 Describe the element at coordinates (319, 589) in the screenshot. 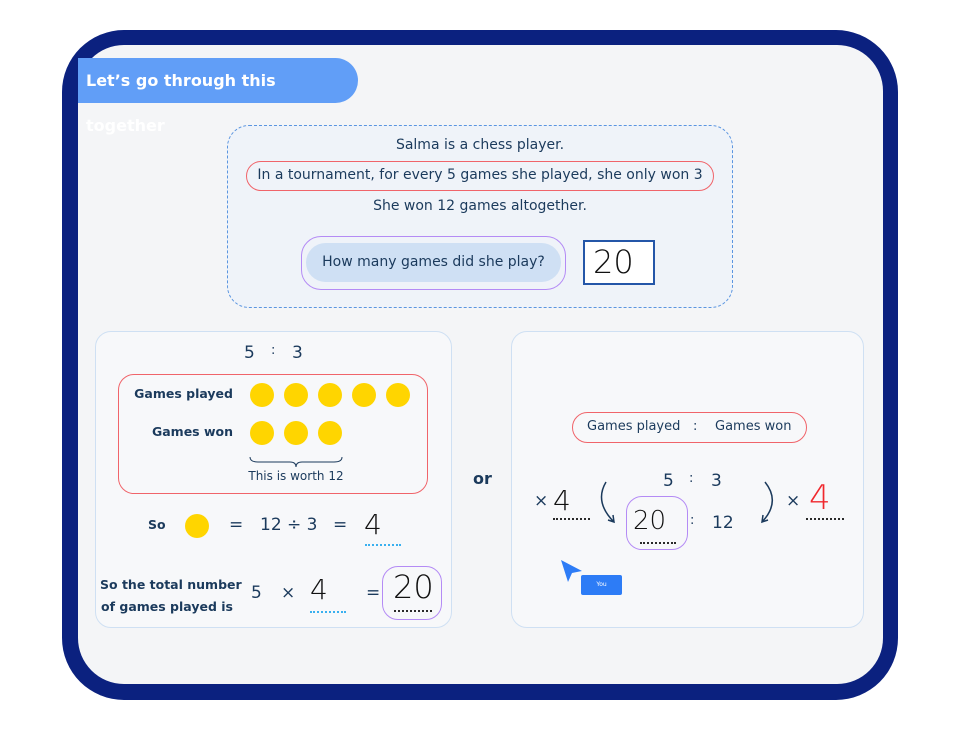

I see `multiplier-answer: 4` at that location.